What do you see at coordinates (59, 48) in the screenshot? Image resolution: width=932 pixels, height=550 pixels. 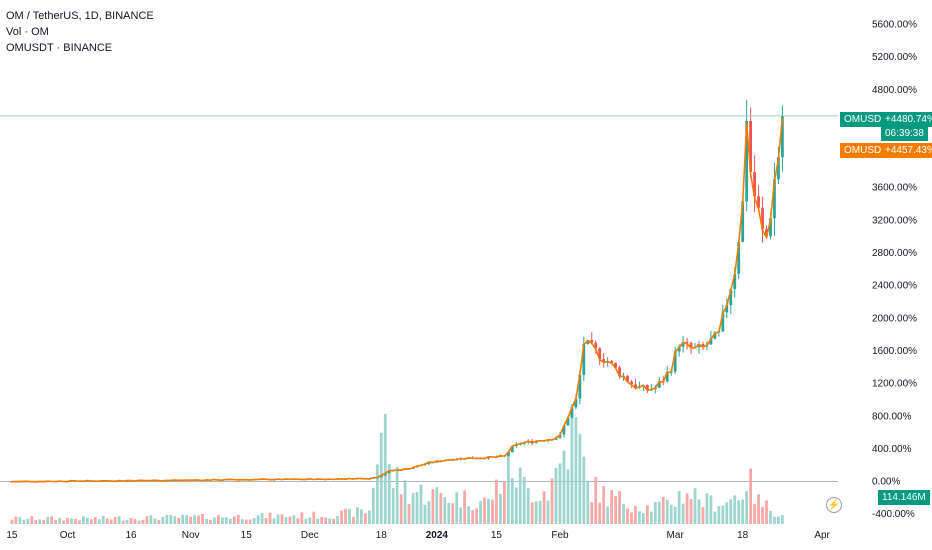 I see `legend-compare: OMUSDT · BINANCE` at bounding box center [59, 48].